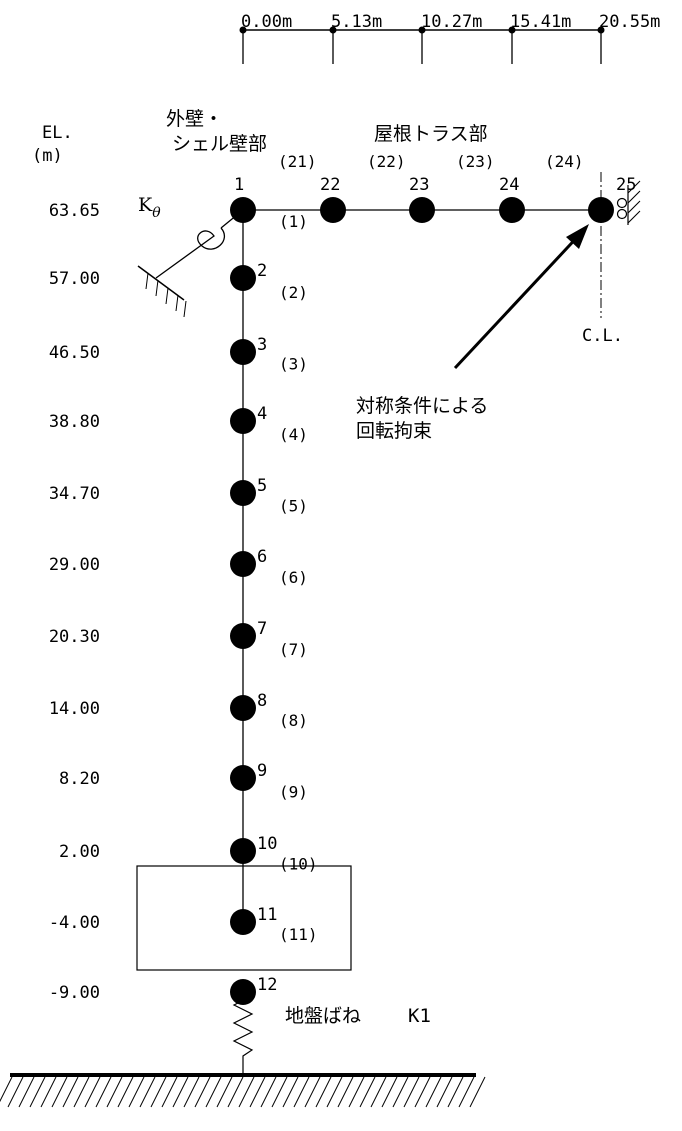 The width and height of the screenshot is (682, 1131). Describe the element at coordinates (451, 22) in the screenshot. I see `scale-label: 10.27m` at that location.